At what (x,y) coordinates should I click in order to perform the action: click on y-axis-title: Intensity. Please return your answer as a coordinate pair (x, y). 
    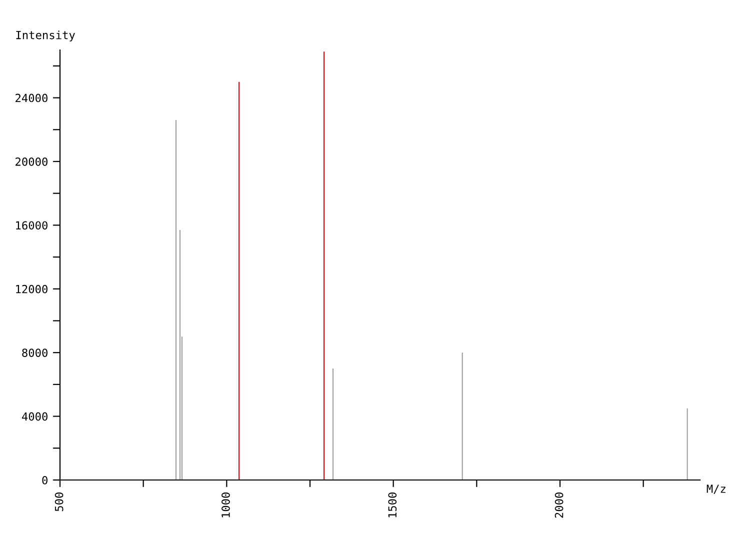
    Looking at the image, I should click on (45, 36).